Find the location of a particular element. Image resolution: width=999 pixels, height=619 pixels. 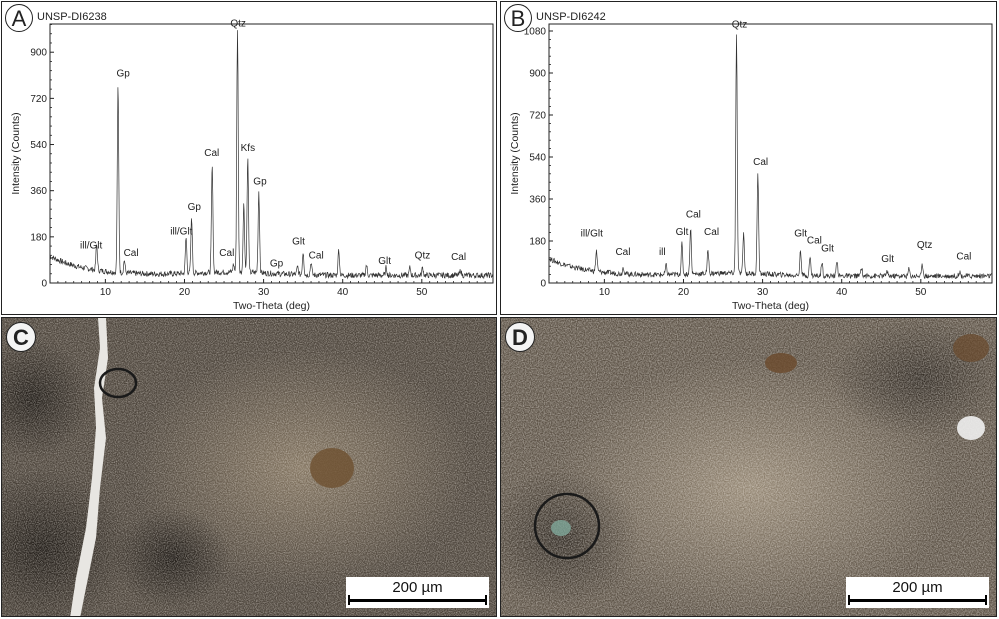

panel-letter-a: A is located at coordinates (19, 18).